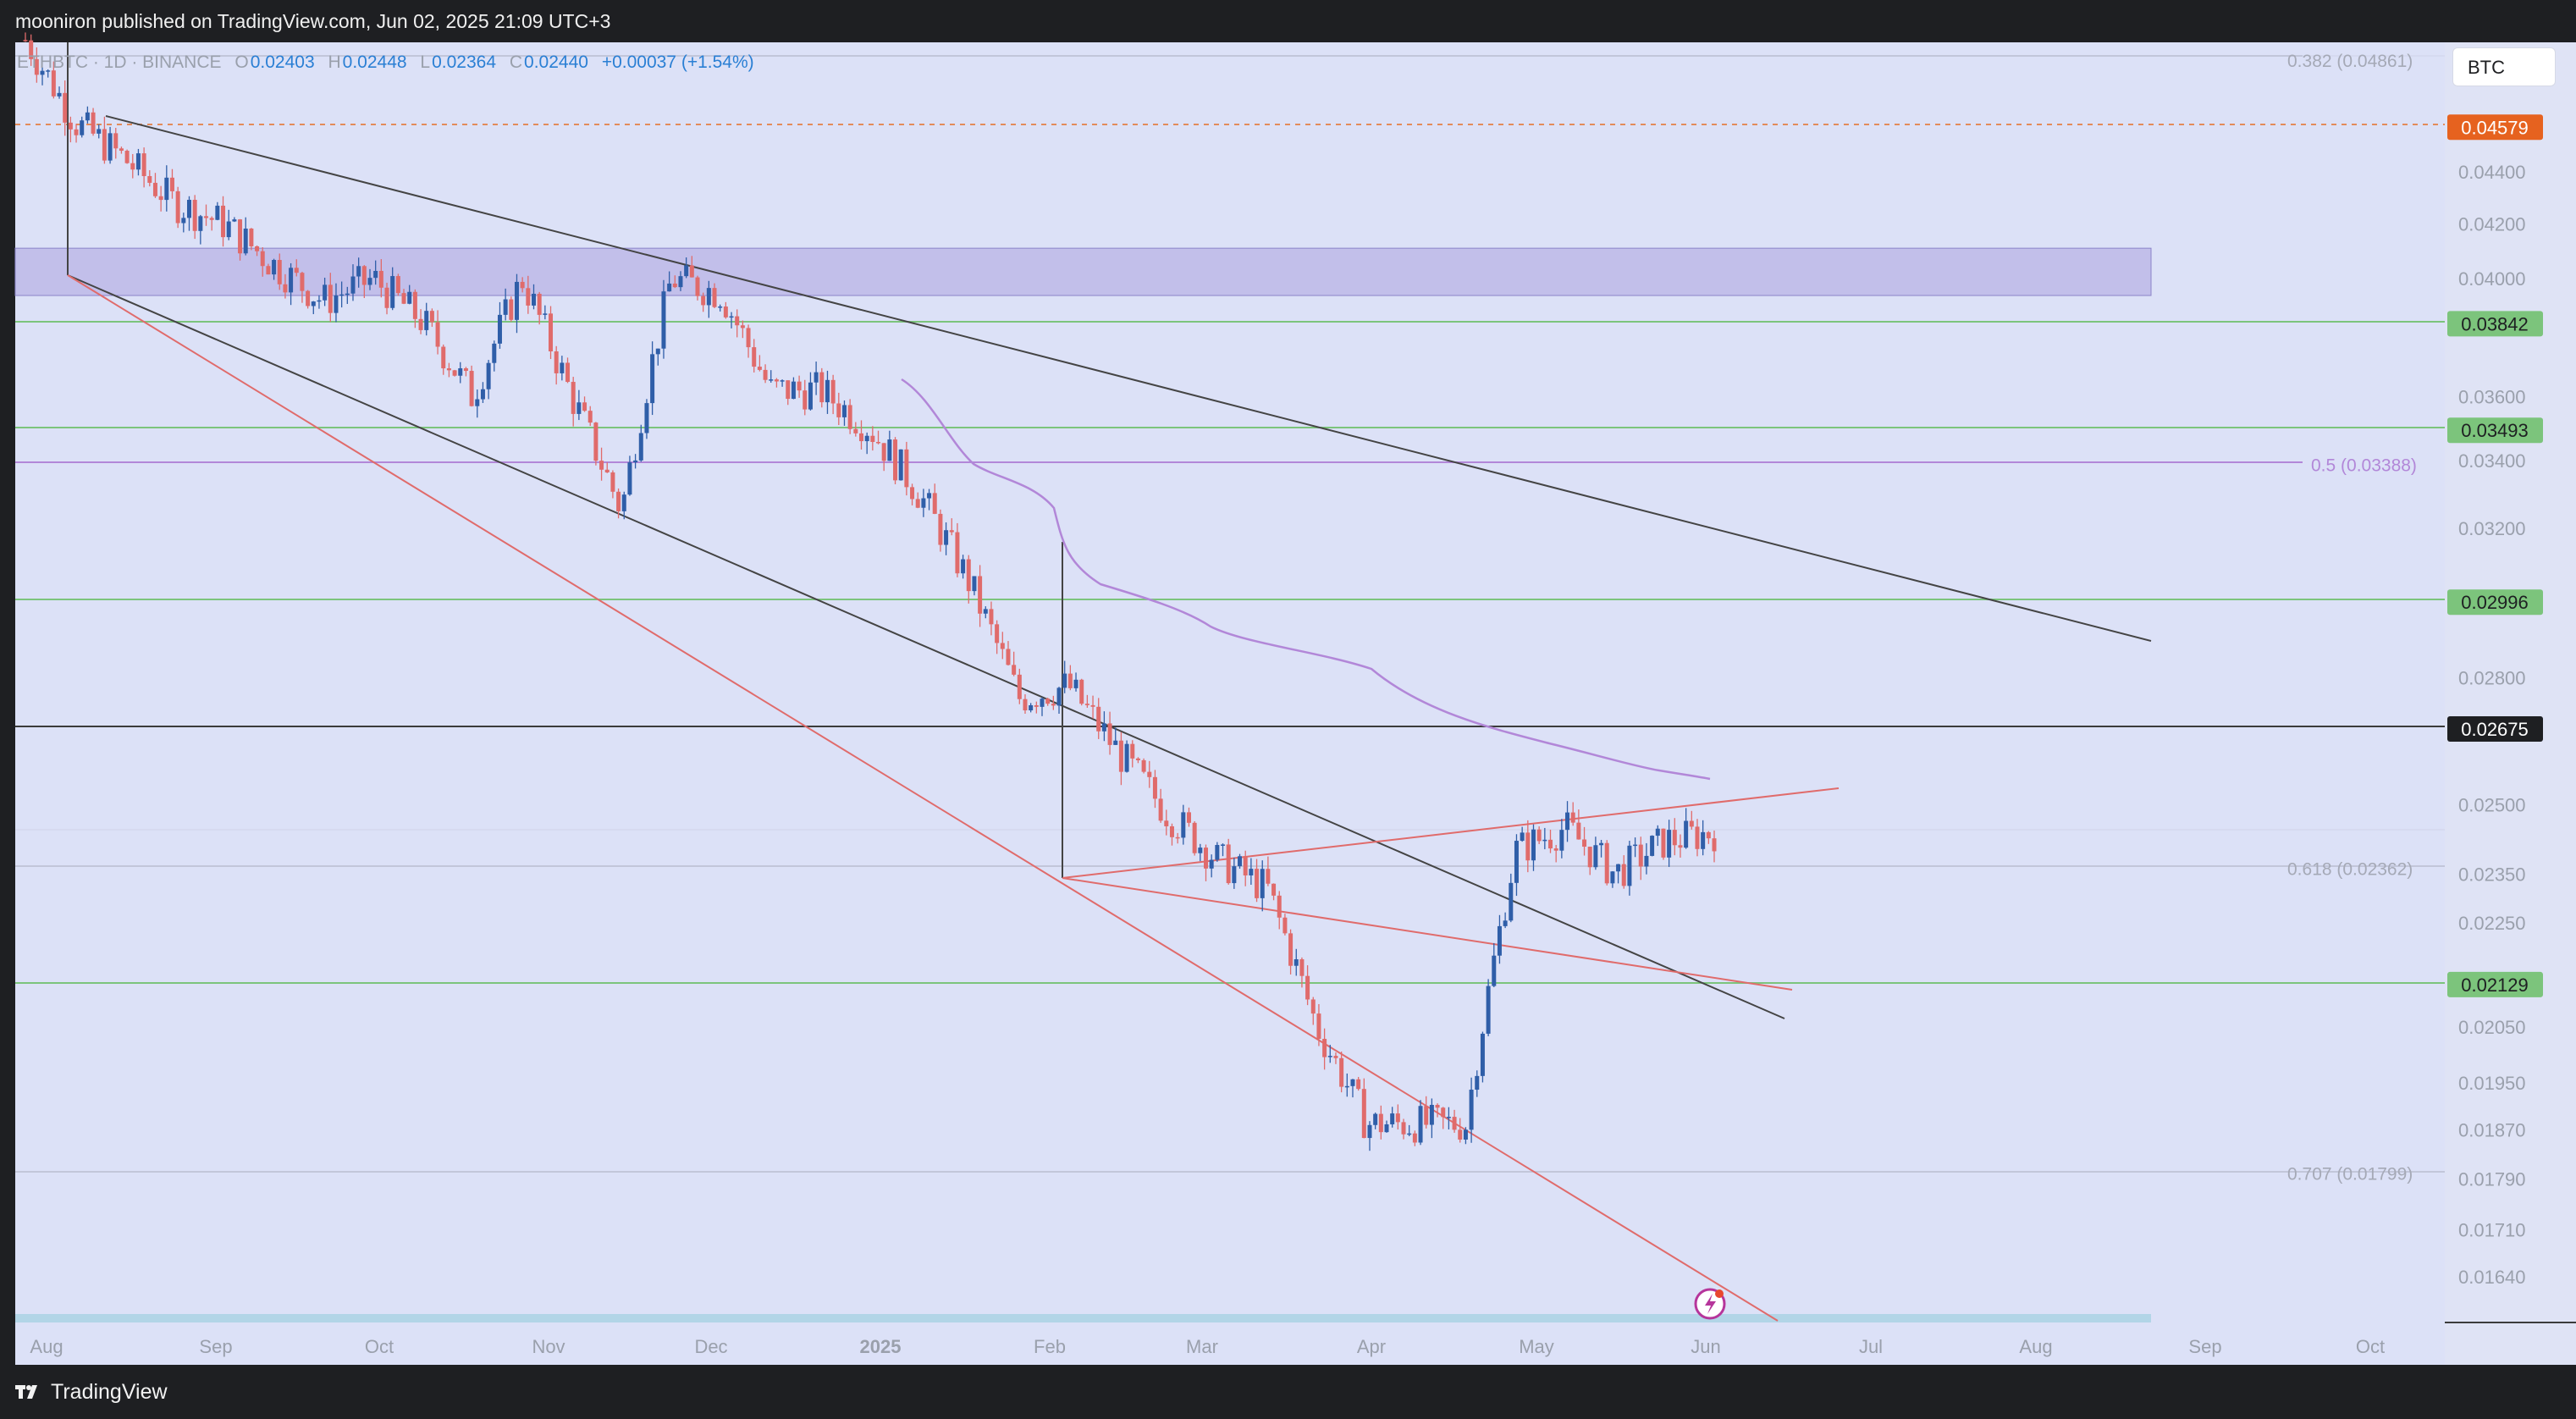  What do you see at coordinates (881, 1346) in the screenshot?
I see `time-tick-label: 2025` at bounding box center [881, 1346].